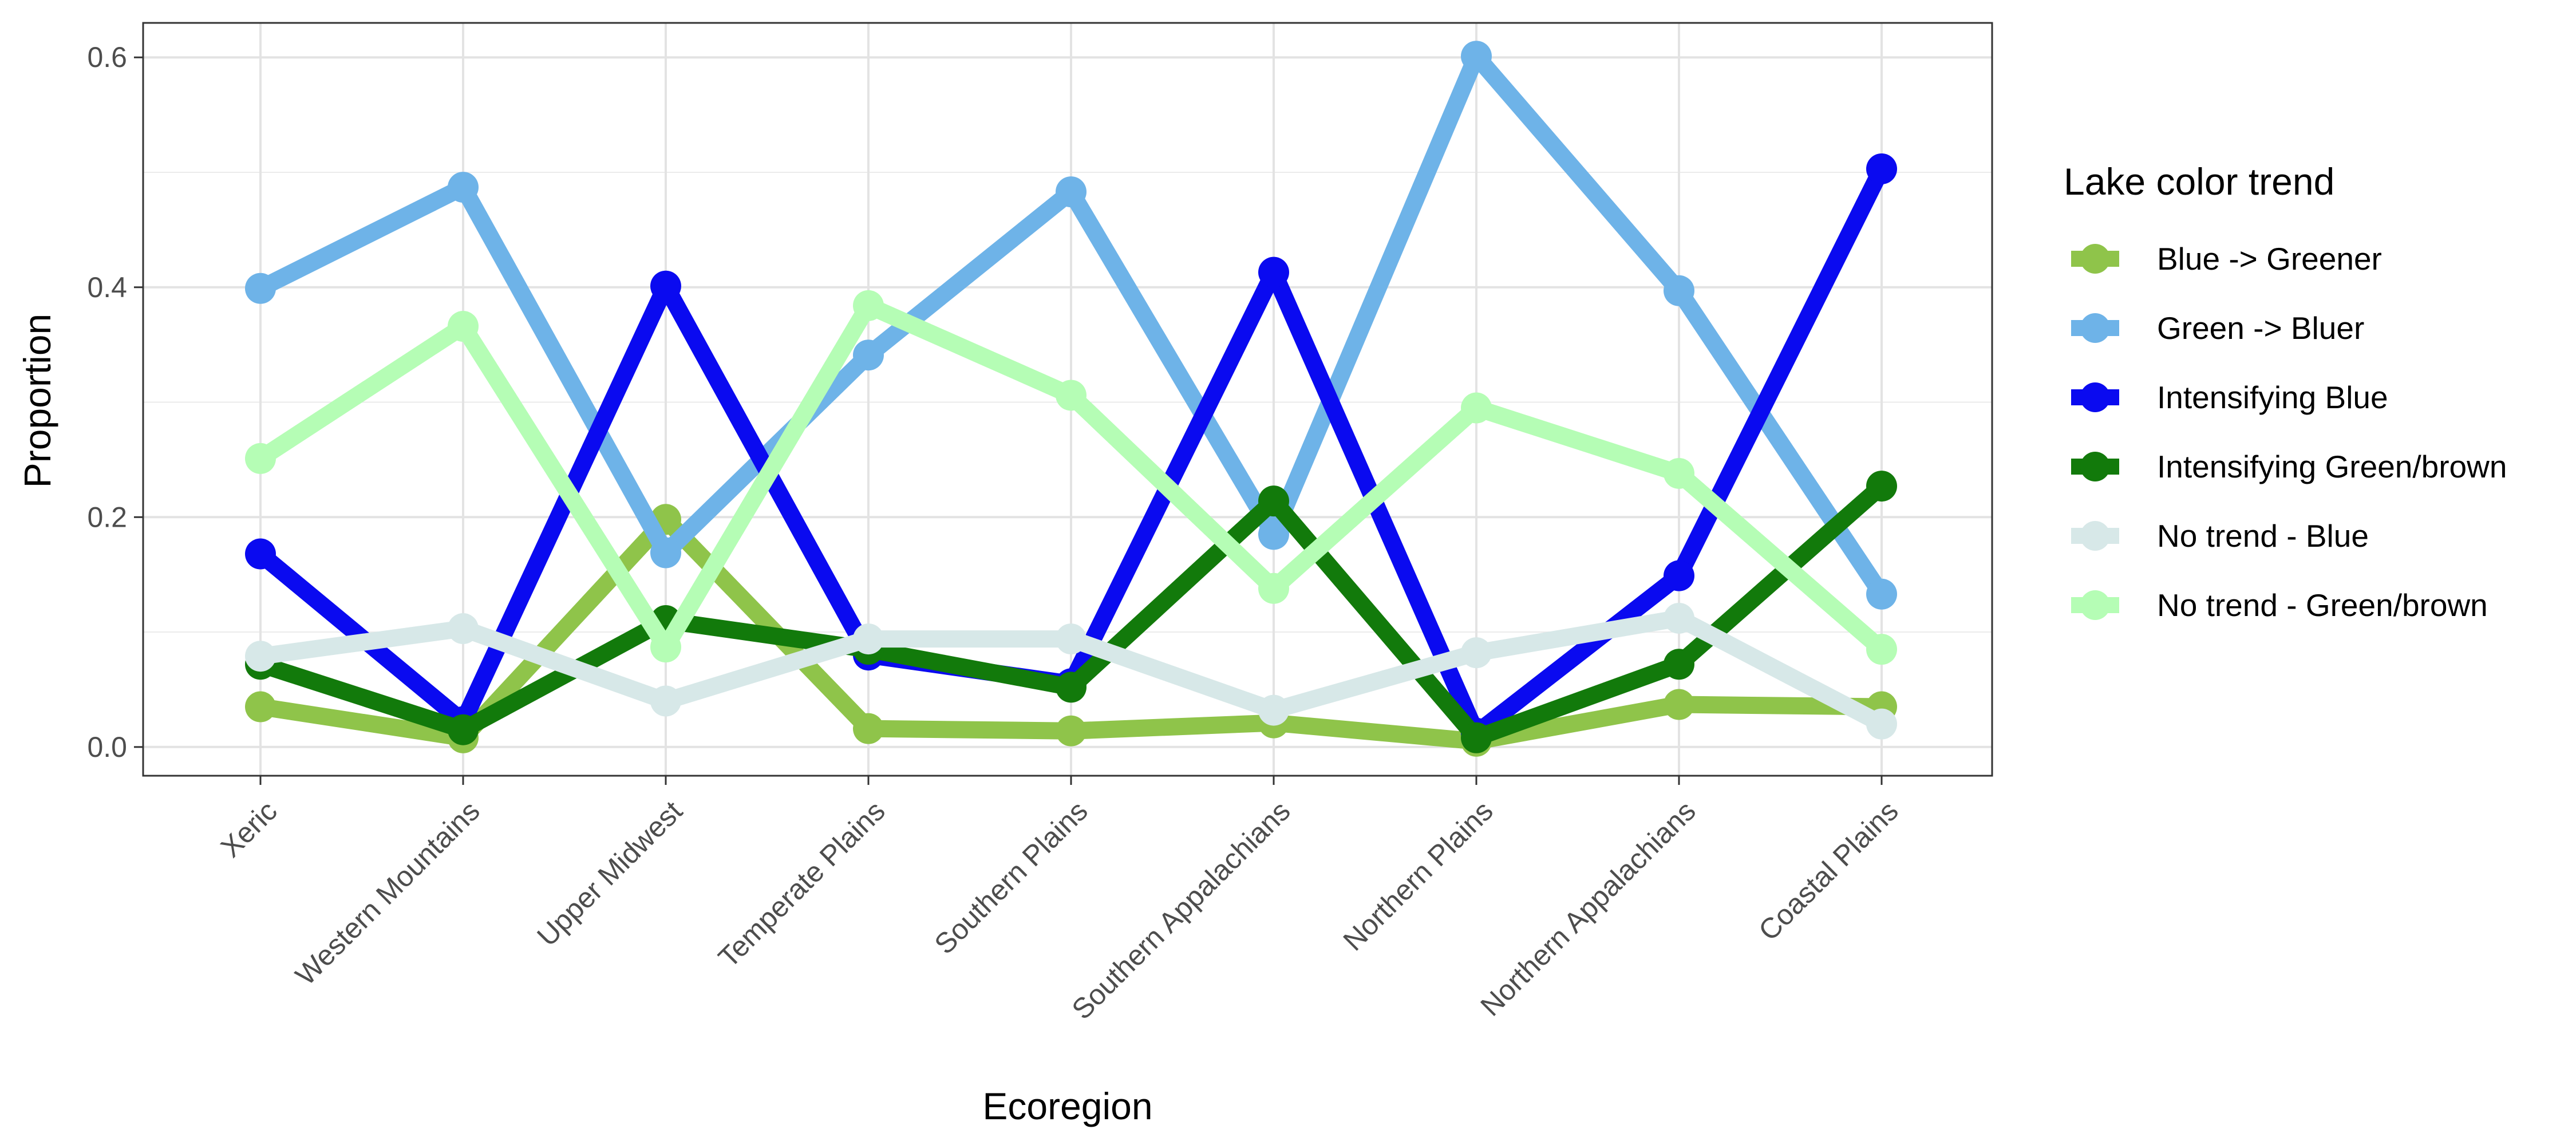 The width and height of the screenshot is (2576, 1145). What do you see at coordinates (2199, 181) in the screenshot?
I see `legend-title: Lake color trend` at bounding box center [2199, 181].